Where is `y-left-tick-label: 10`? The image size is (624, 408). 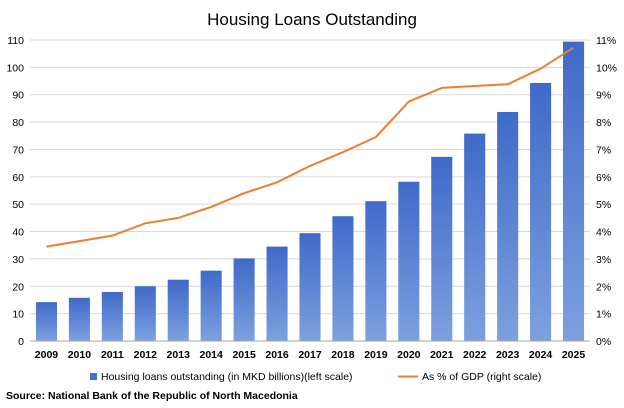 y-left-tick-label: 10 is located at coordinates (18, 315).